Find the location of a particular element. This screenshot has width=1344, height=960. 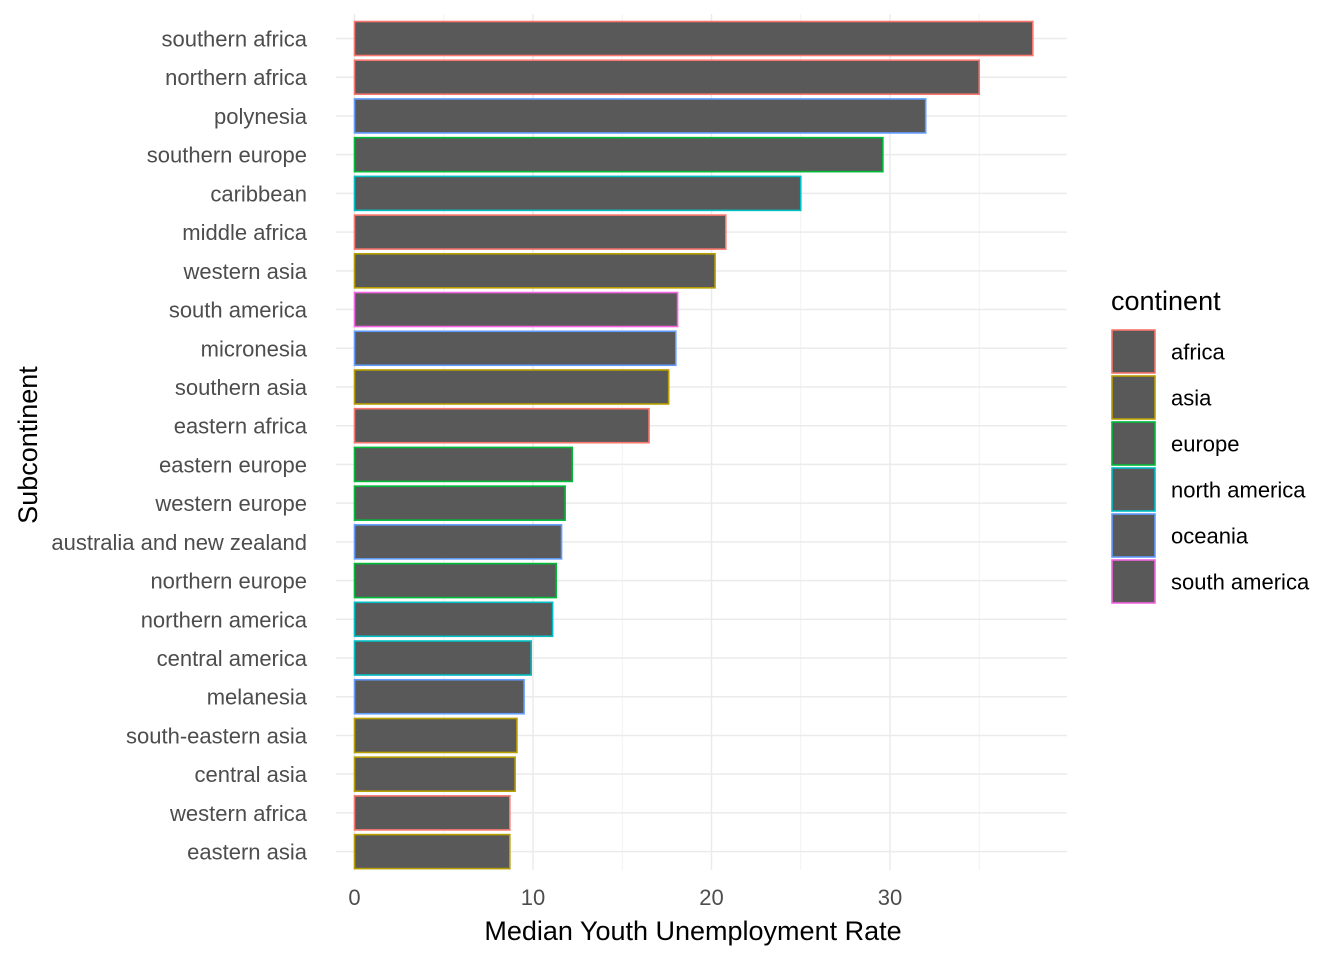

bar-eastern-asia is located at coordinates (432, 851).